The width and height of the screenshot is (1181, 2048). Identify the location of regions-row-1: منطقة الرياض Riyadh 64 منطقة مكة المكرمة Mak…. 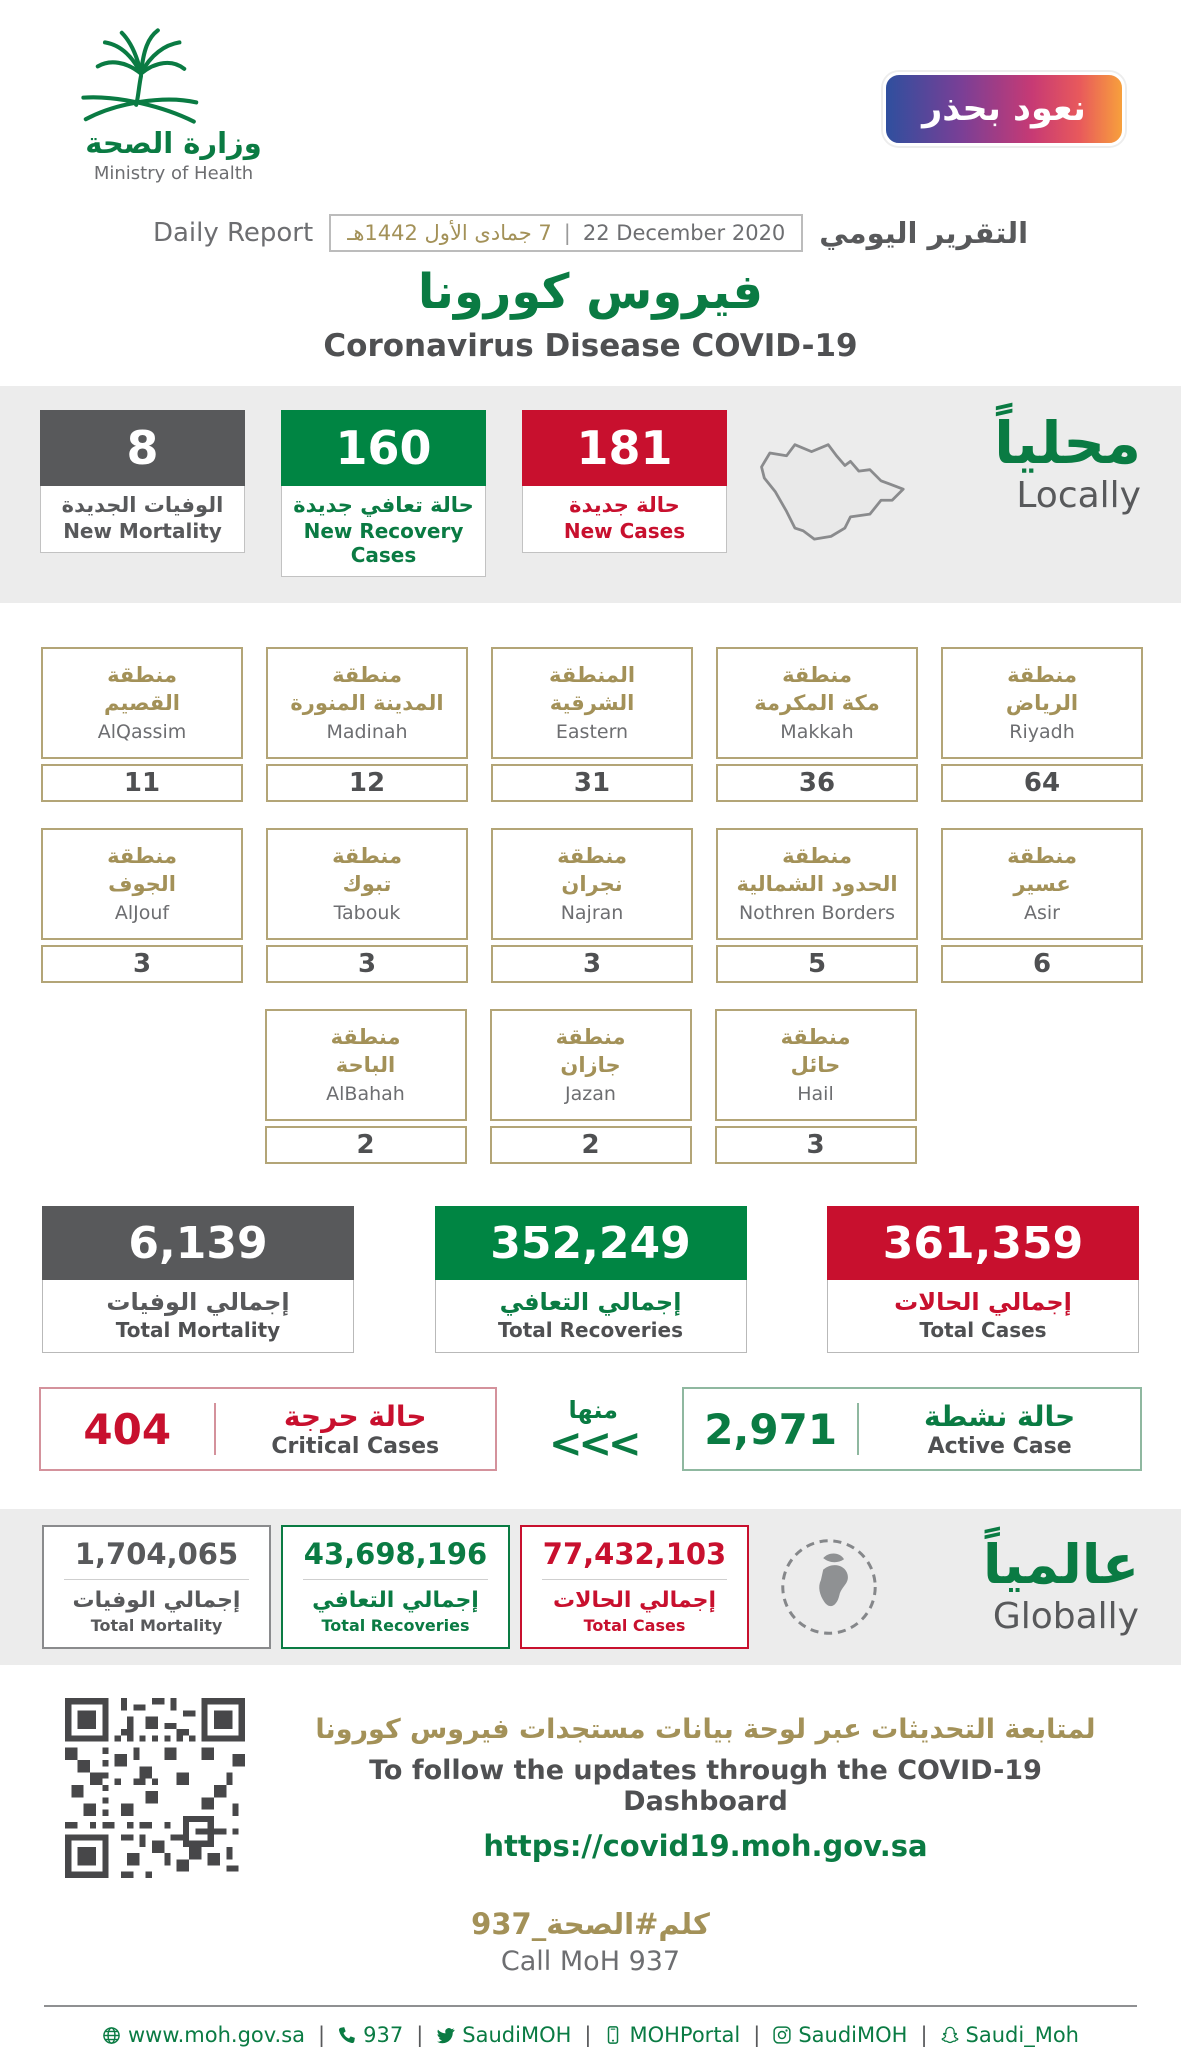
(590, 724).